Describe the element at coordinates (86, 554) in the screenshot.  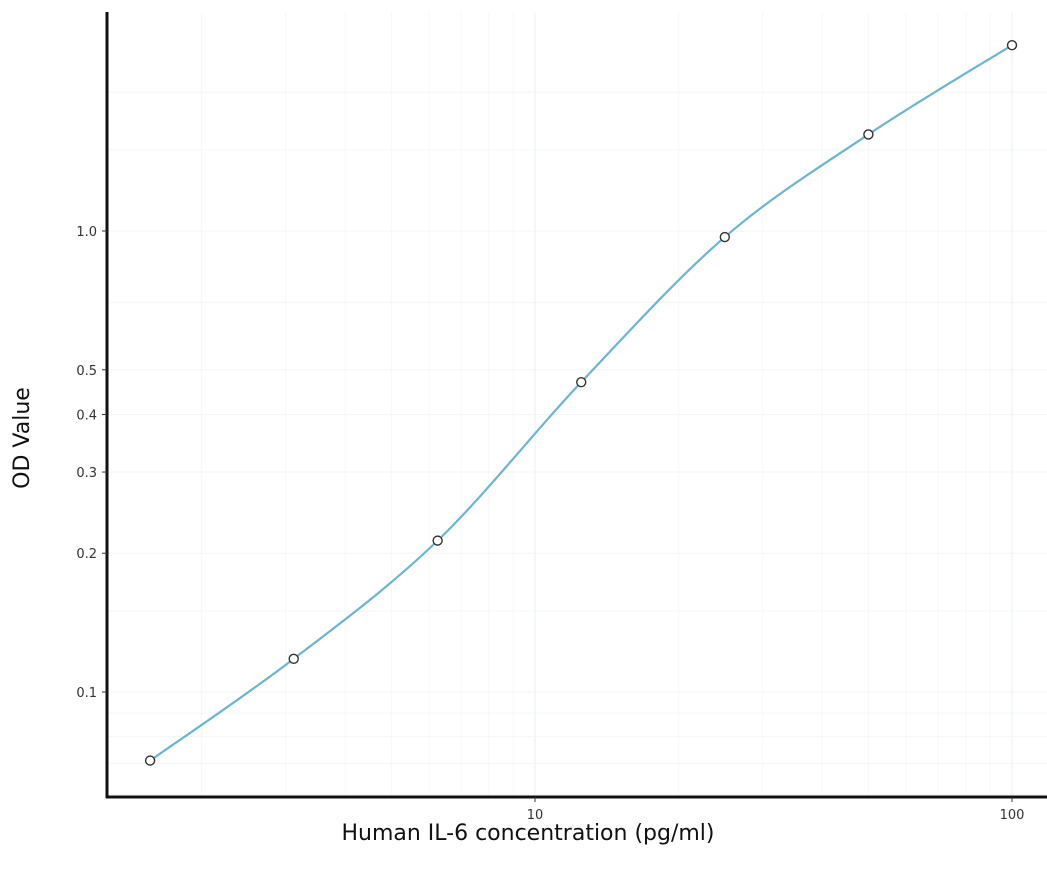
I see `y-tick-label: 0.2` at that location.